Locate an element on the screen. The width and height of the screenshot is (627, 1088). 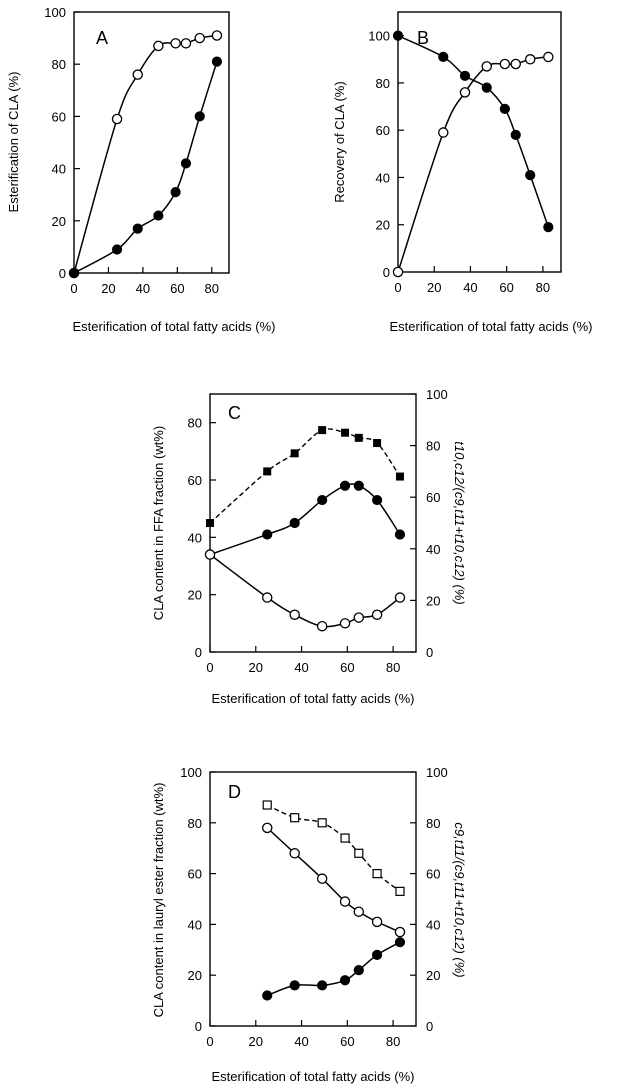
y-right-tick-label: 0 is located at coordinates (429, 652).